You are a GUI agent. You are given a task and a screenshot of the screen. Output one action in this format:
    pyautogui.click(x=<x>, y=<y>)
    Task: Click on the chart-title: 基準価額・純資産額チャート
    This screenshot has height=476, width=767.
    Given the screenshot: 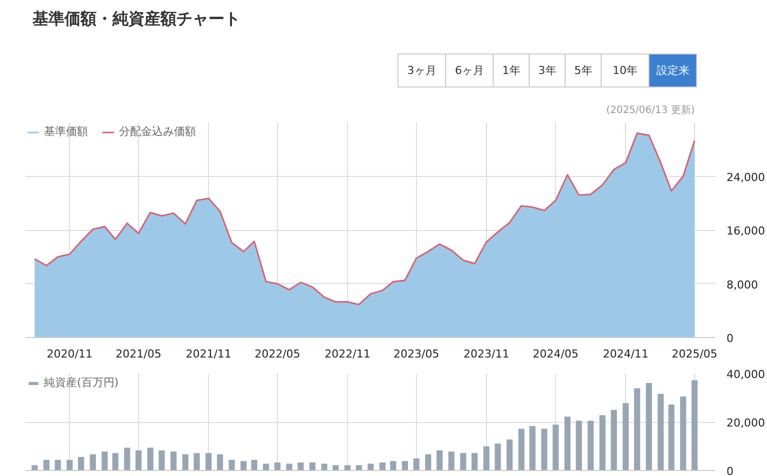 What is the action you would take?
    pyautogui.click(x=136, y=18)
    